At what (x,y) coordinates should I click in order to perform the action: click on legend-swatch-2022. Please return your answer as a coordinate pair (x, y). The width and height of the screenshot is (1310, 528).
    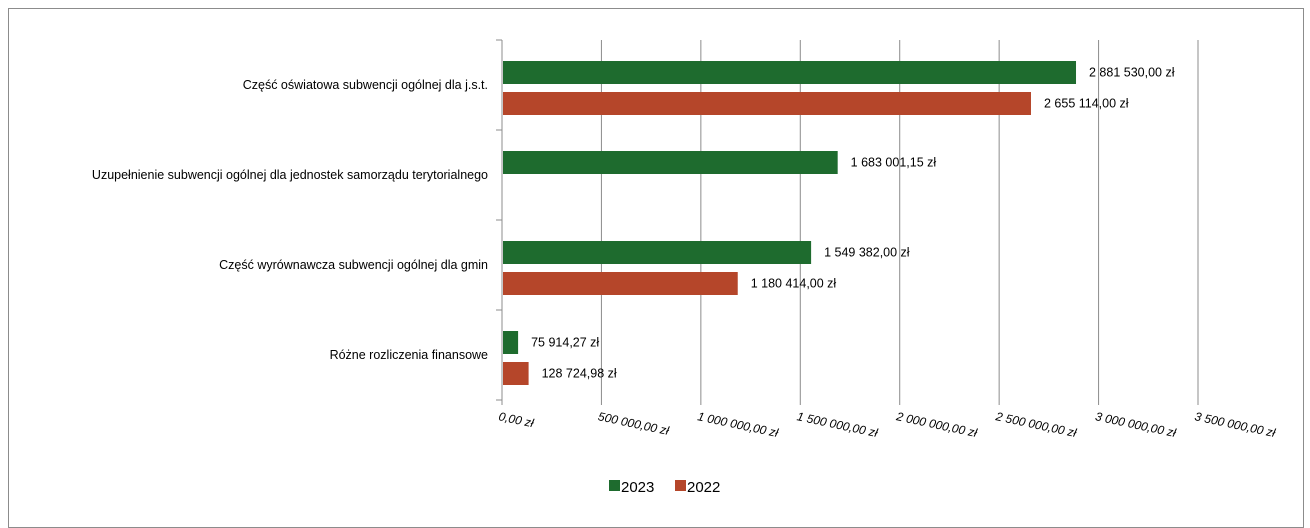
    Looking at the image, I should click on (680, 485).